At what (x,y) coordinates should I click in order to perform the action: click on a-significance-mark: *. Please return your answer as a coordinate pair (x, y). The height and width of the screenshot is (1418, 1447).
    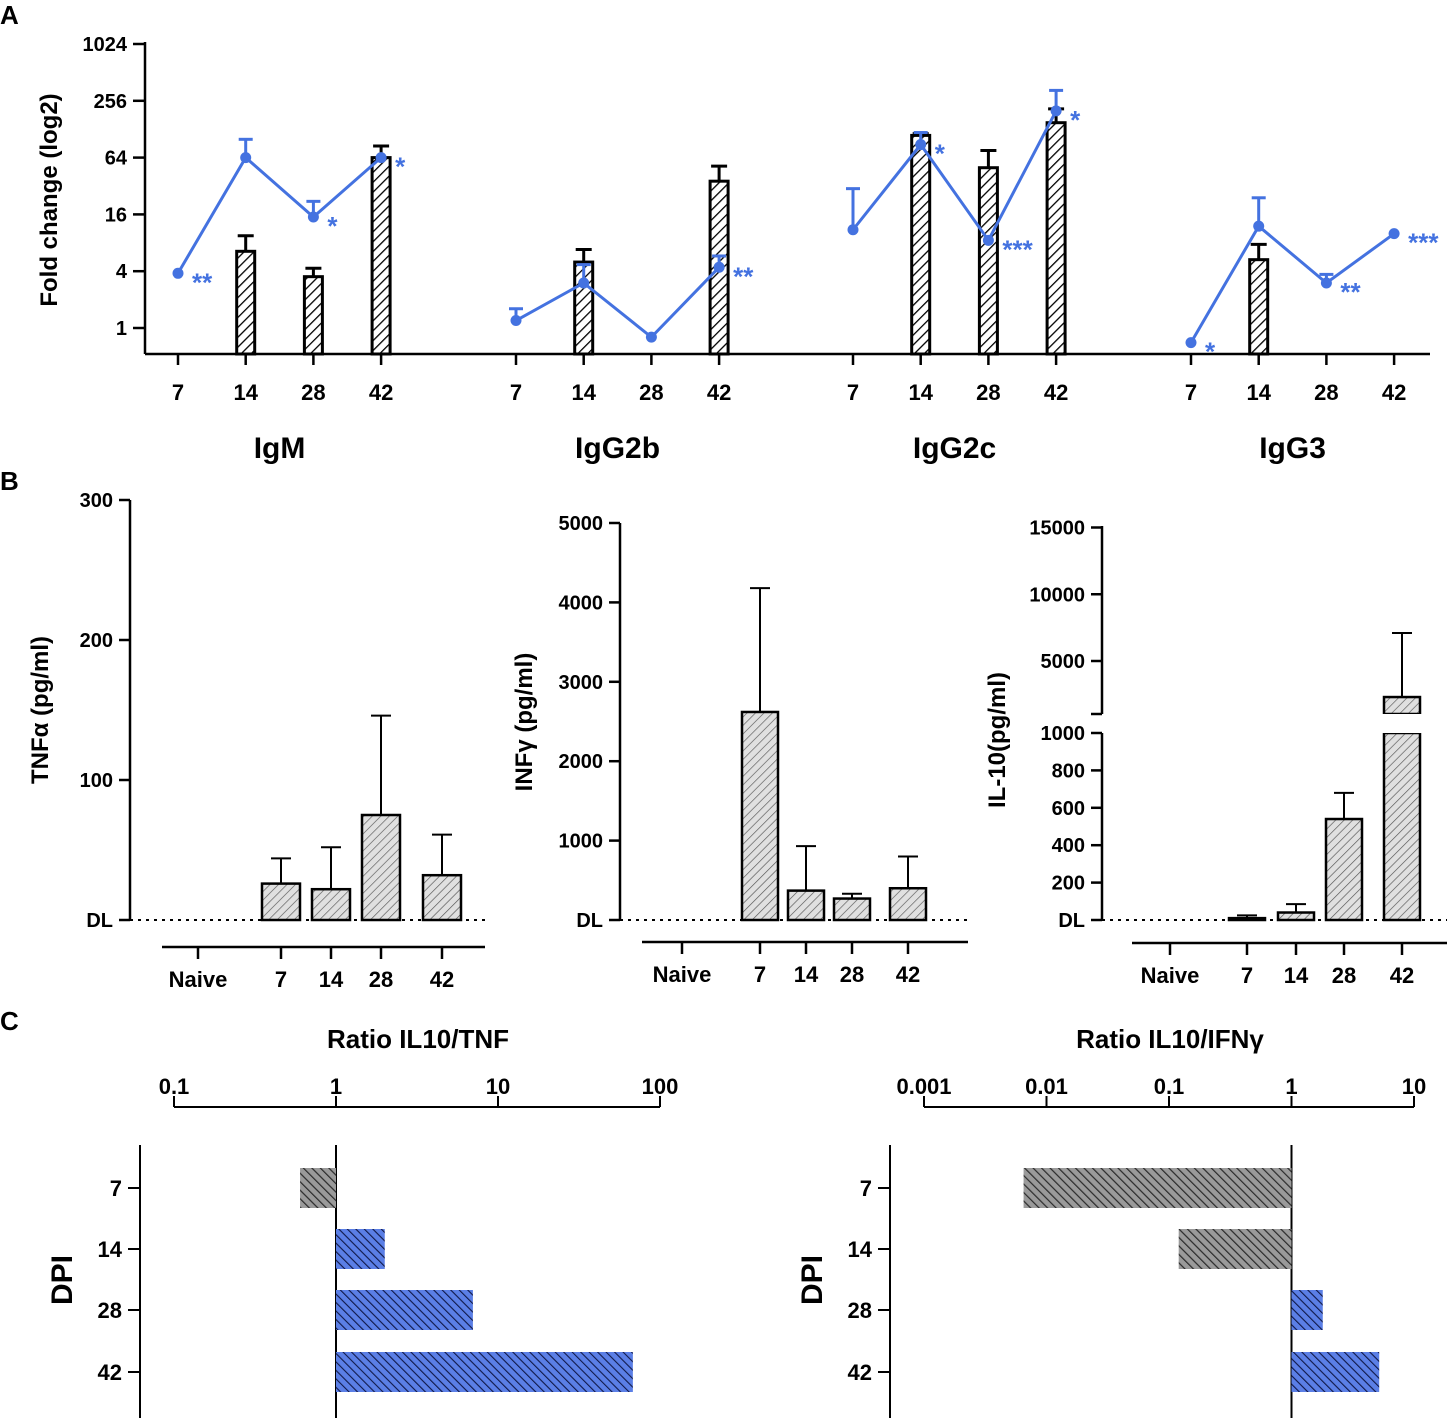
    Looking at the image, I should click on (400, 167).